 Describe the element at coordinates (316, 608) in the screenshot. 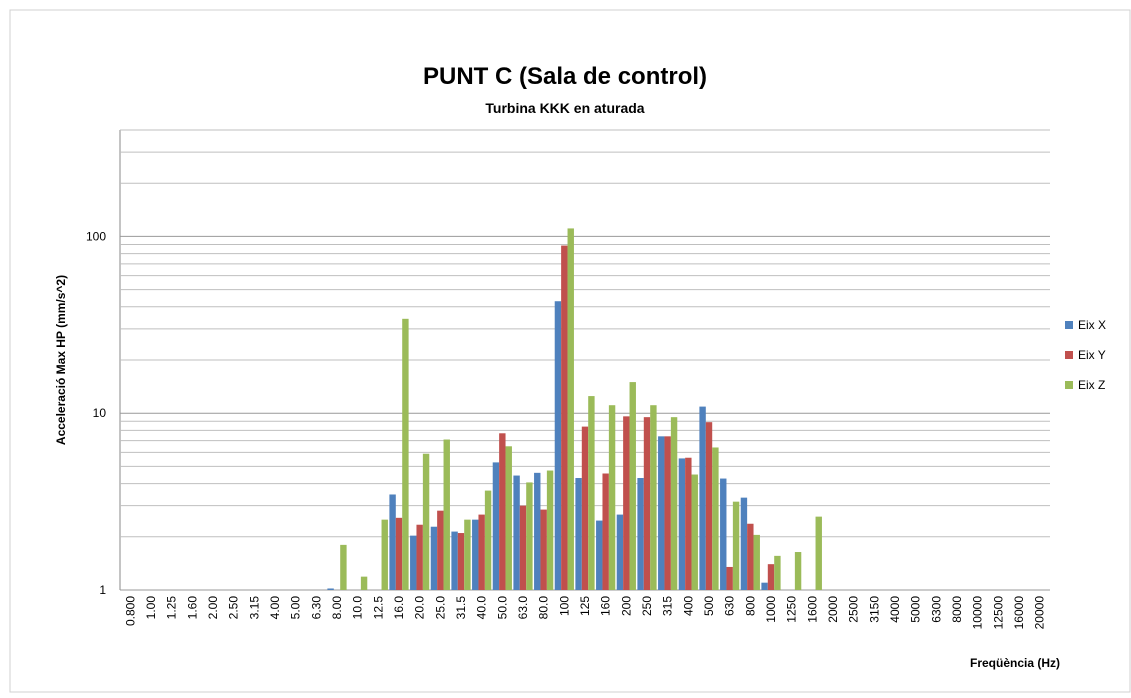

I see `x-tick-label: 6.30` at that location.